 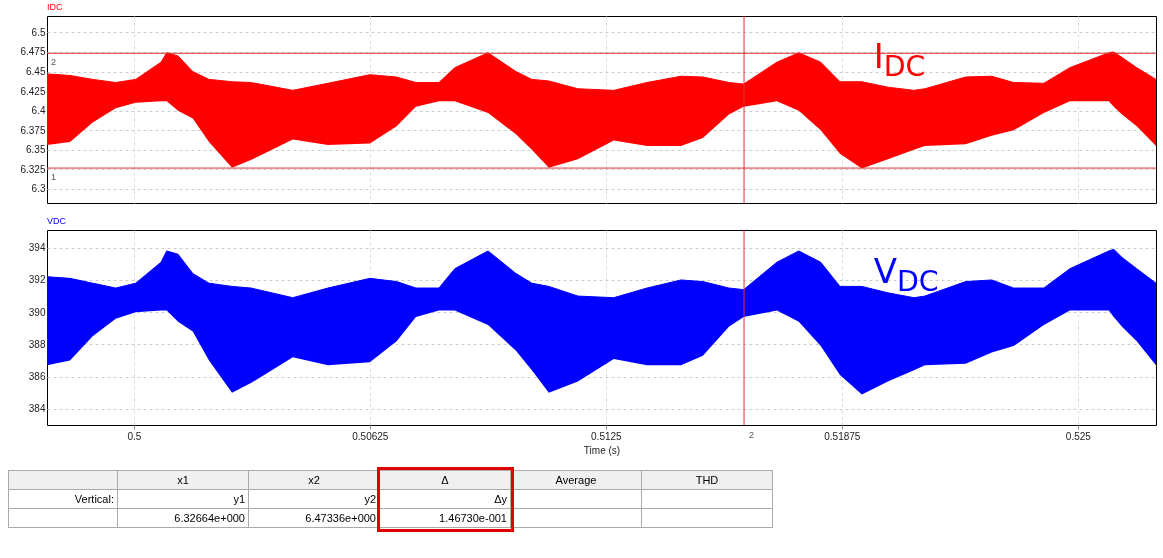 I want to click on y-tick-label: 384, so click(x=37, y=409).